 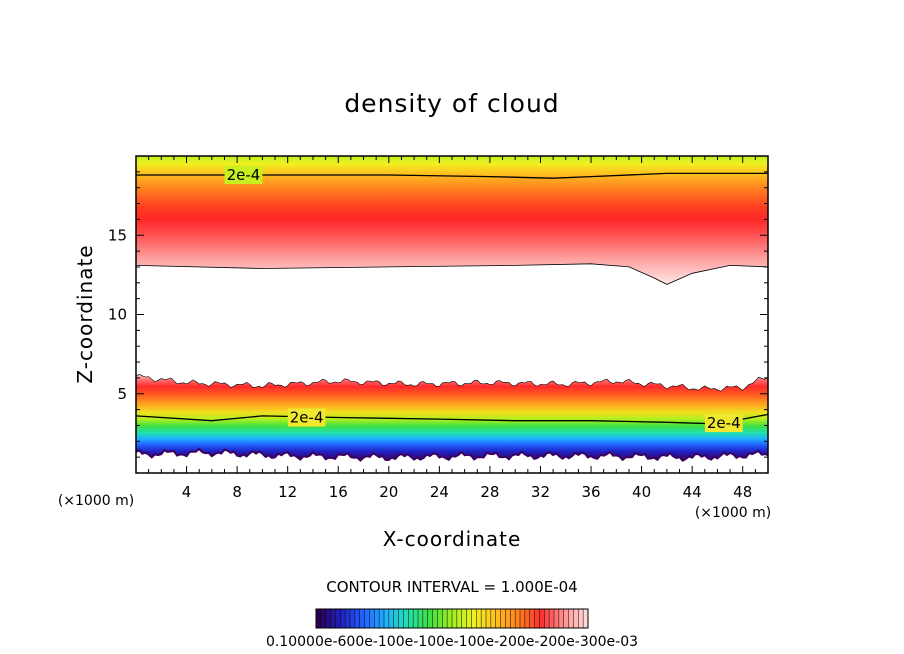 I want to click on x-unit-label-right: (×1000 m), so click(x=733, y=513).